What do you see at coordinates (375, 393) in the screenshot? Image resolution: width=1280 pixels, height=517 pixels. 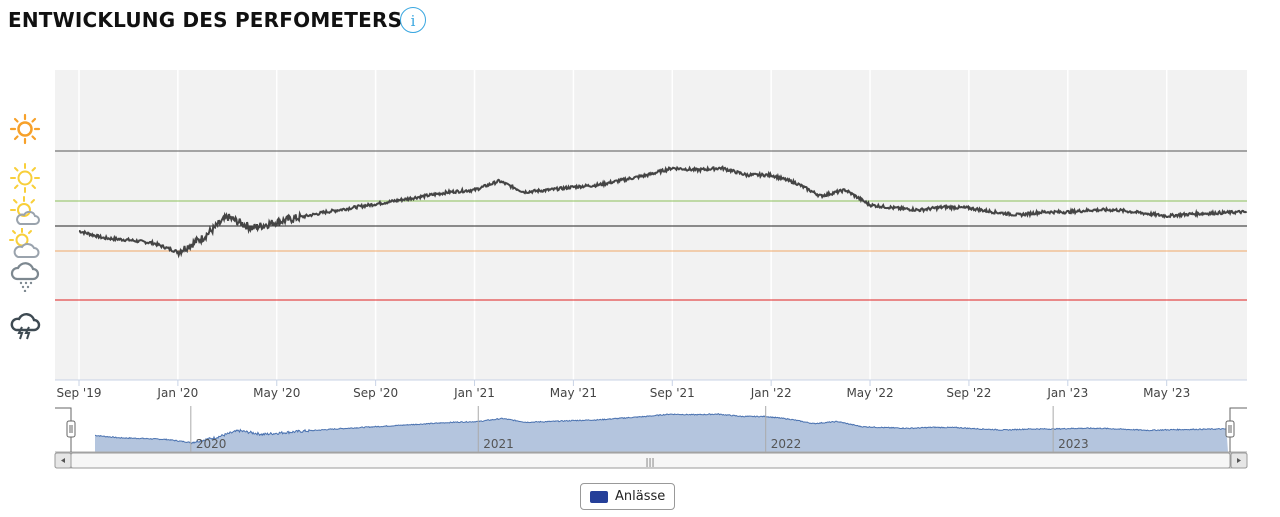 I see `x-tick-label: Sep '20` at bounding box center [375, 393].